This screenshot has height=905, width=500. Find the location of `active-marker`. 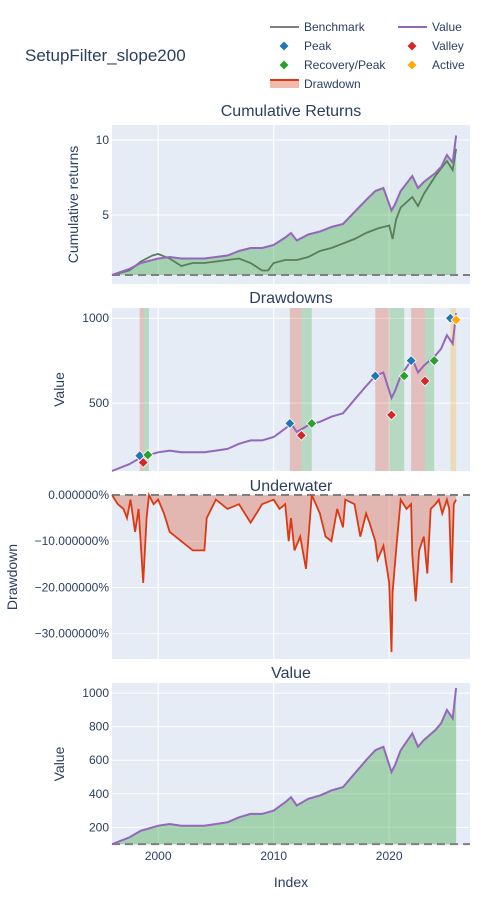

active-marker is located at coordinates (456, 320).